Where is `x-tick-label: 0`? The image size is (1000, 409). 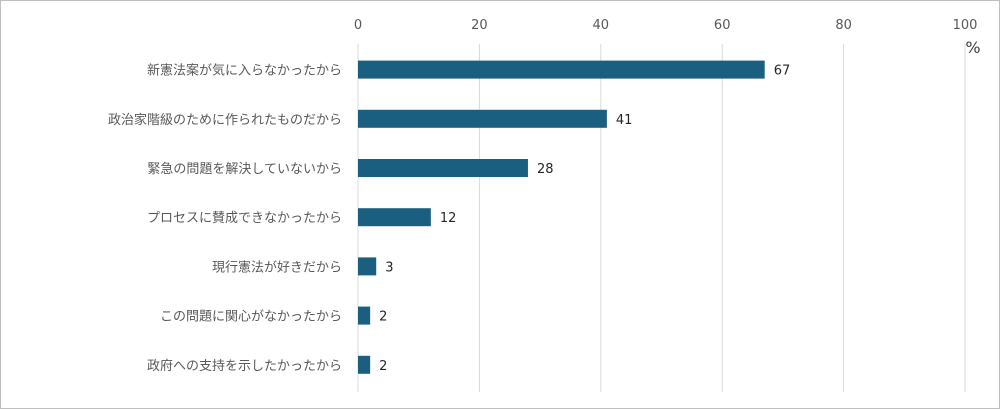
x-tick-label: 0 is located at coordinates (358, 25).